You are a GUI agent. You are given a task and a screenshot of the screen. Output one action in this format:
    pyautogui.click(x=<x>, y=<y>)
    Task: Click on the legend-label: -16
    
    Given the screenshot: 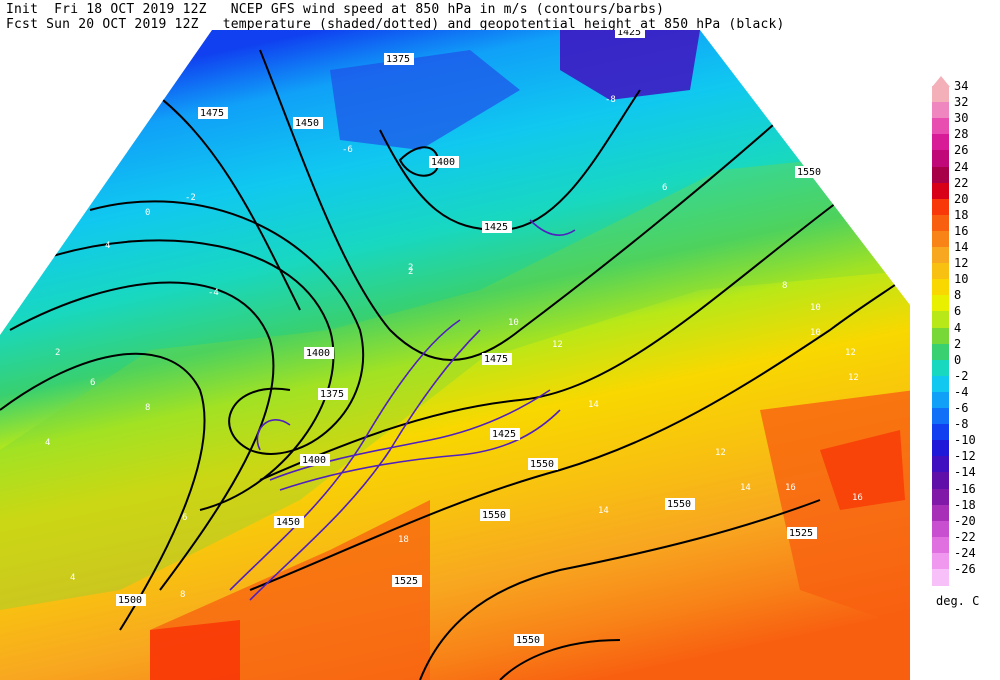 What is the action you would take?
    pyautogui.click(x=965, y=488)
    